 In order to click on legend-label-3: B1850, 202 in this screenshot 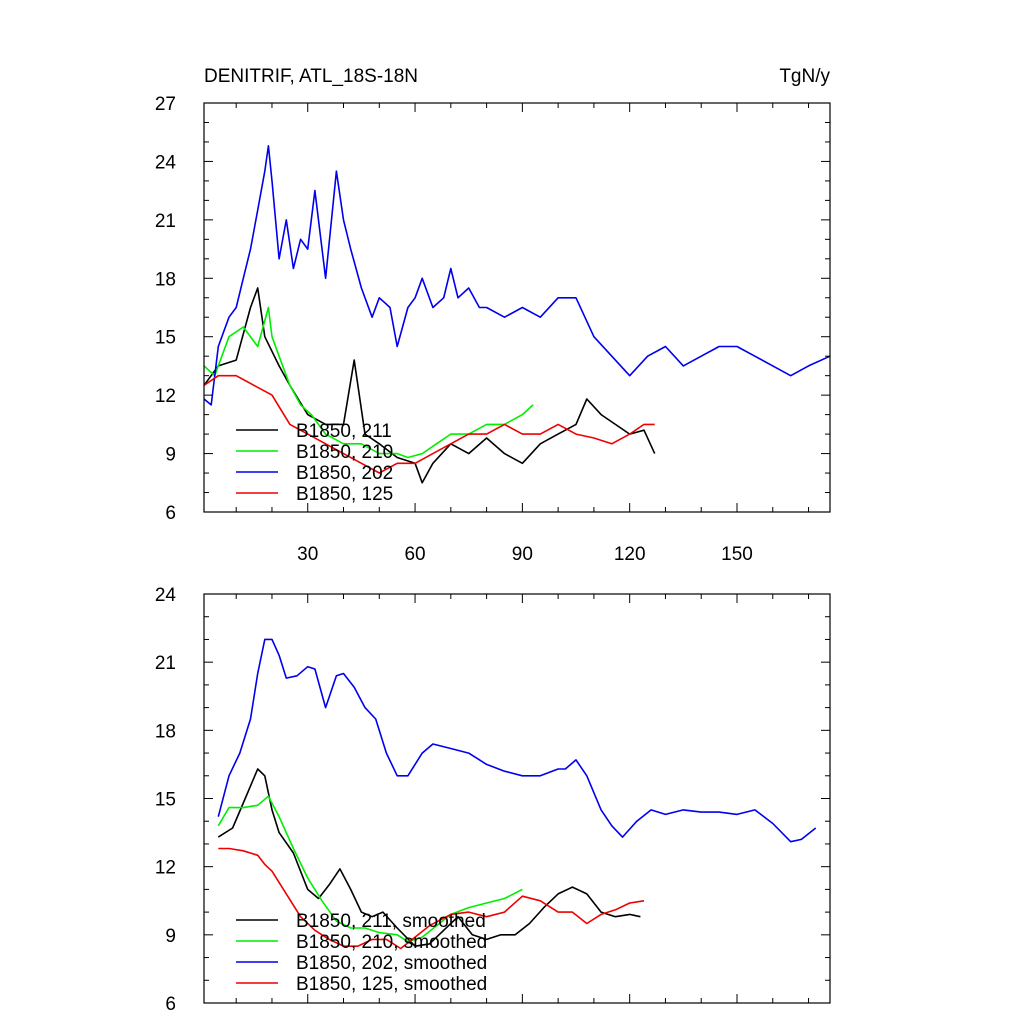, I will do `click(344, 473)`.